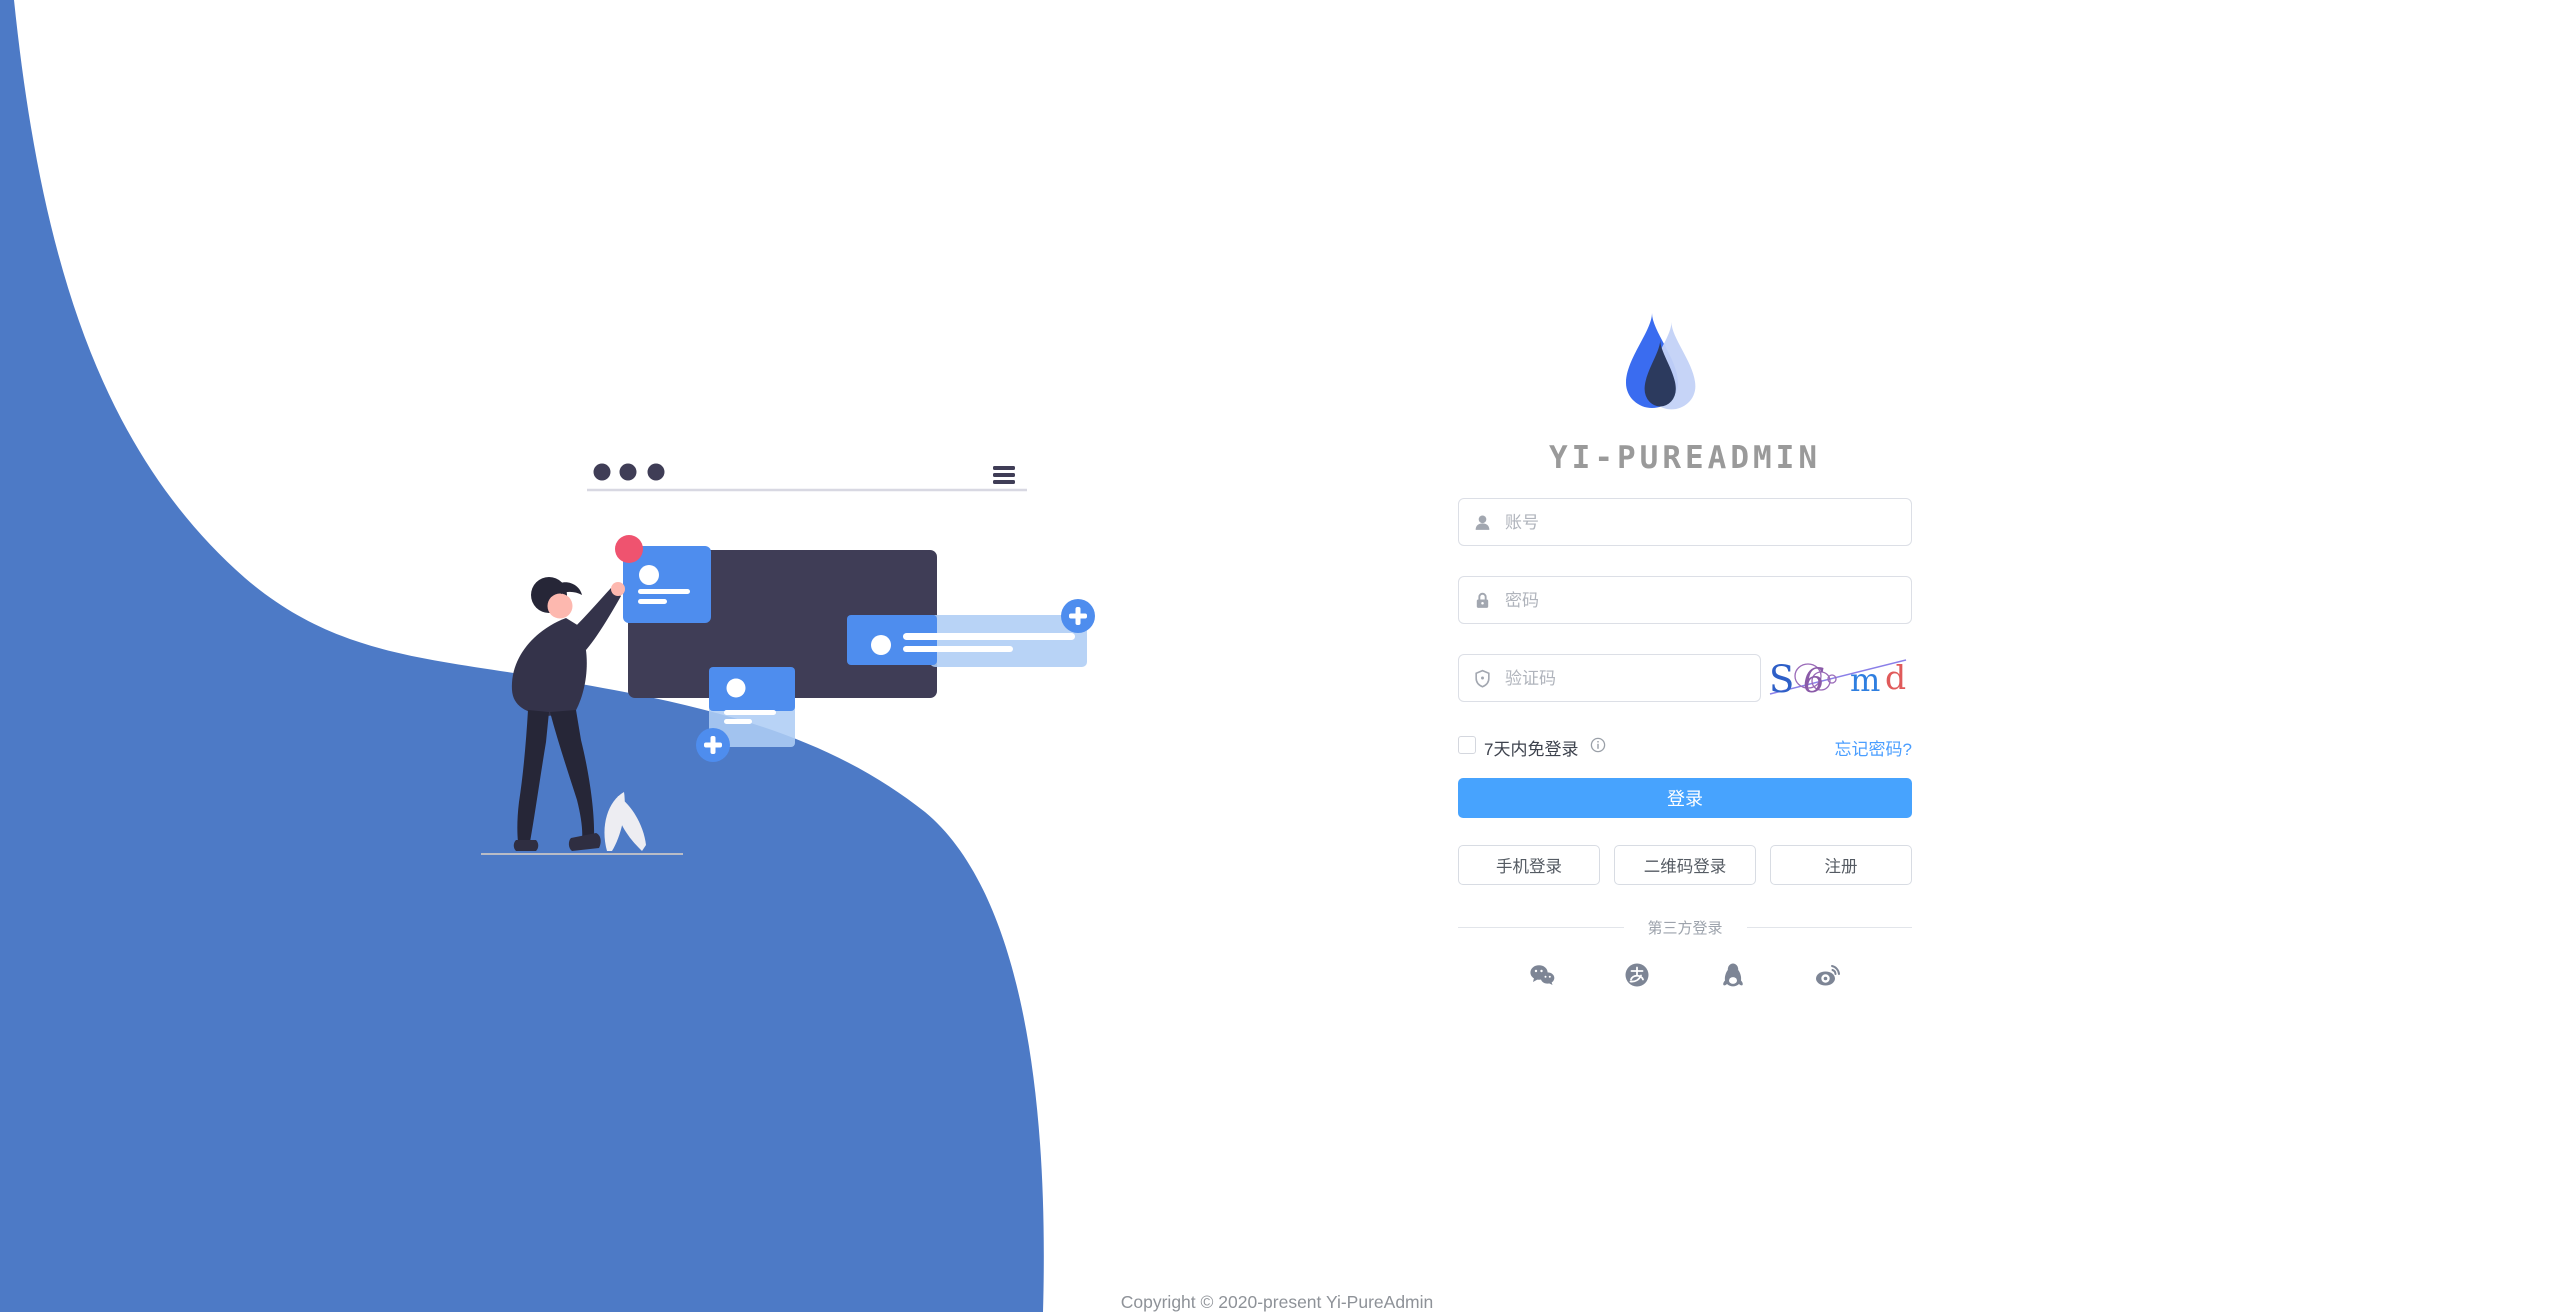  I want to click on weibo-icon, so click(1828, 975).